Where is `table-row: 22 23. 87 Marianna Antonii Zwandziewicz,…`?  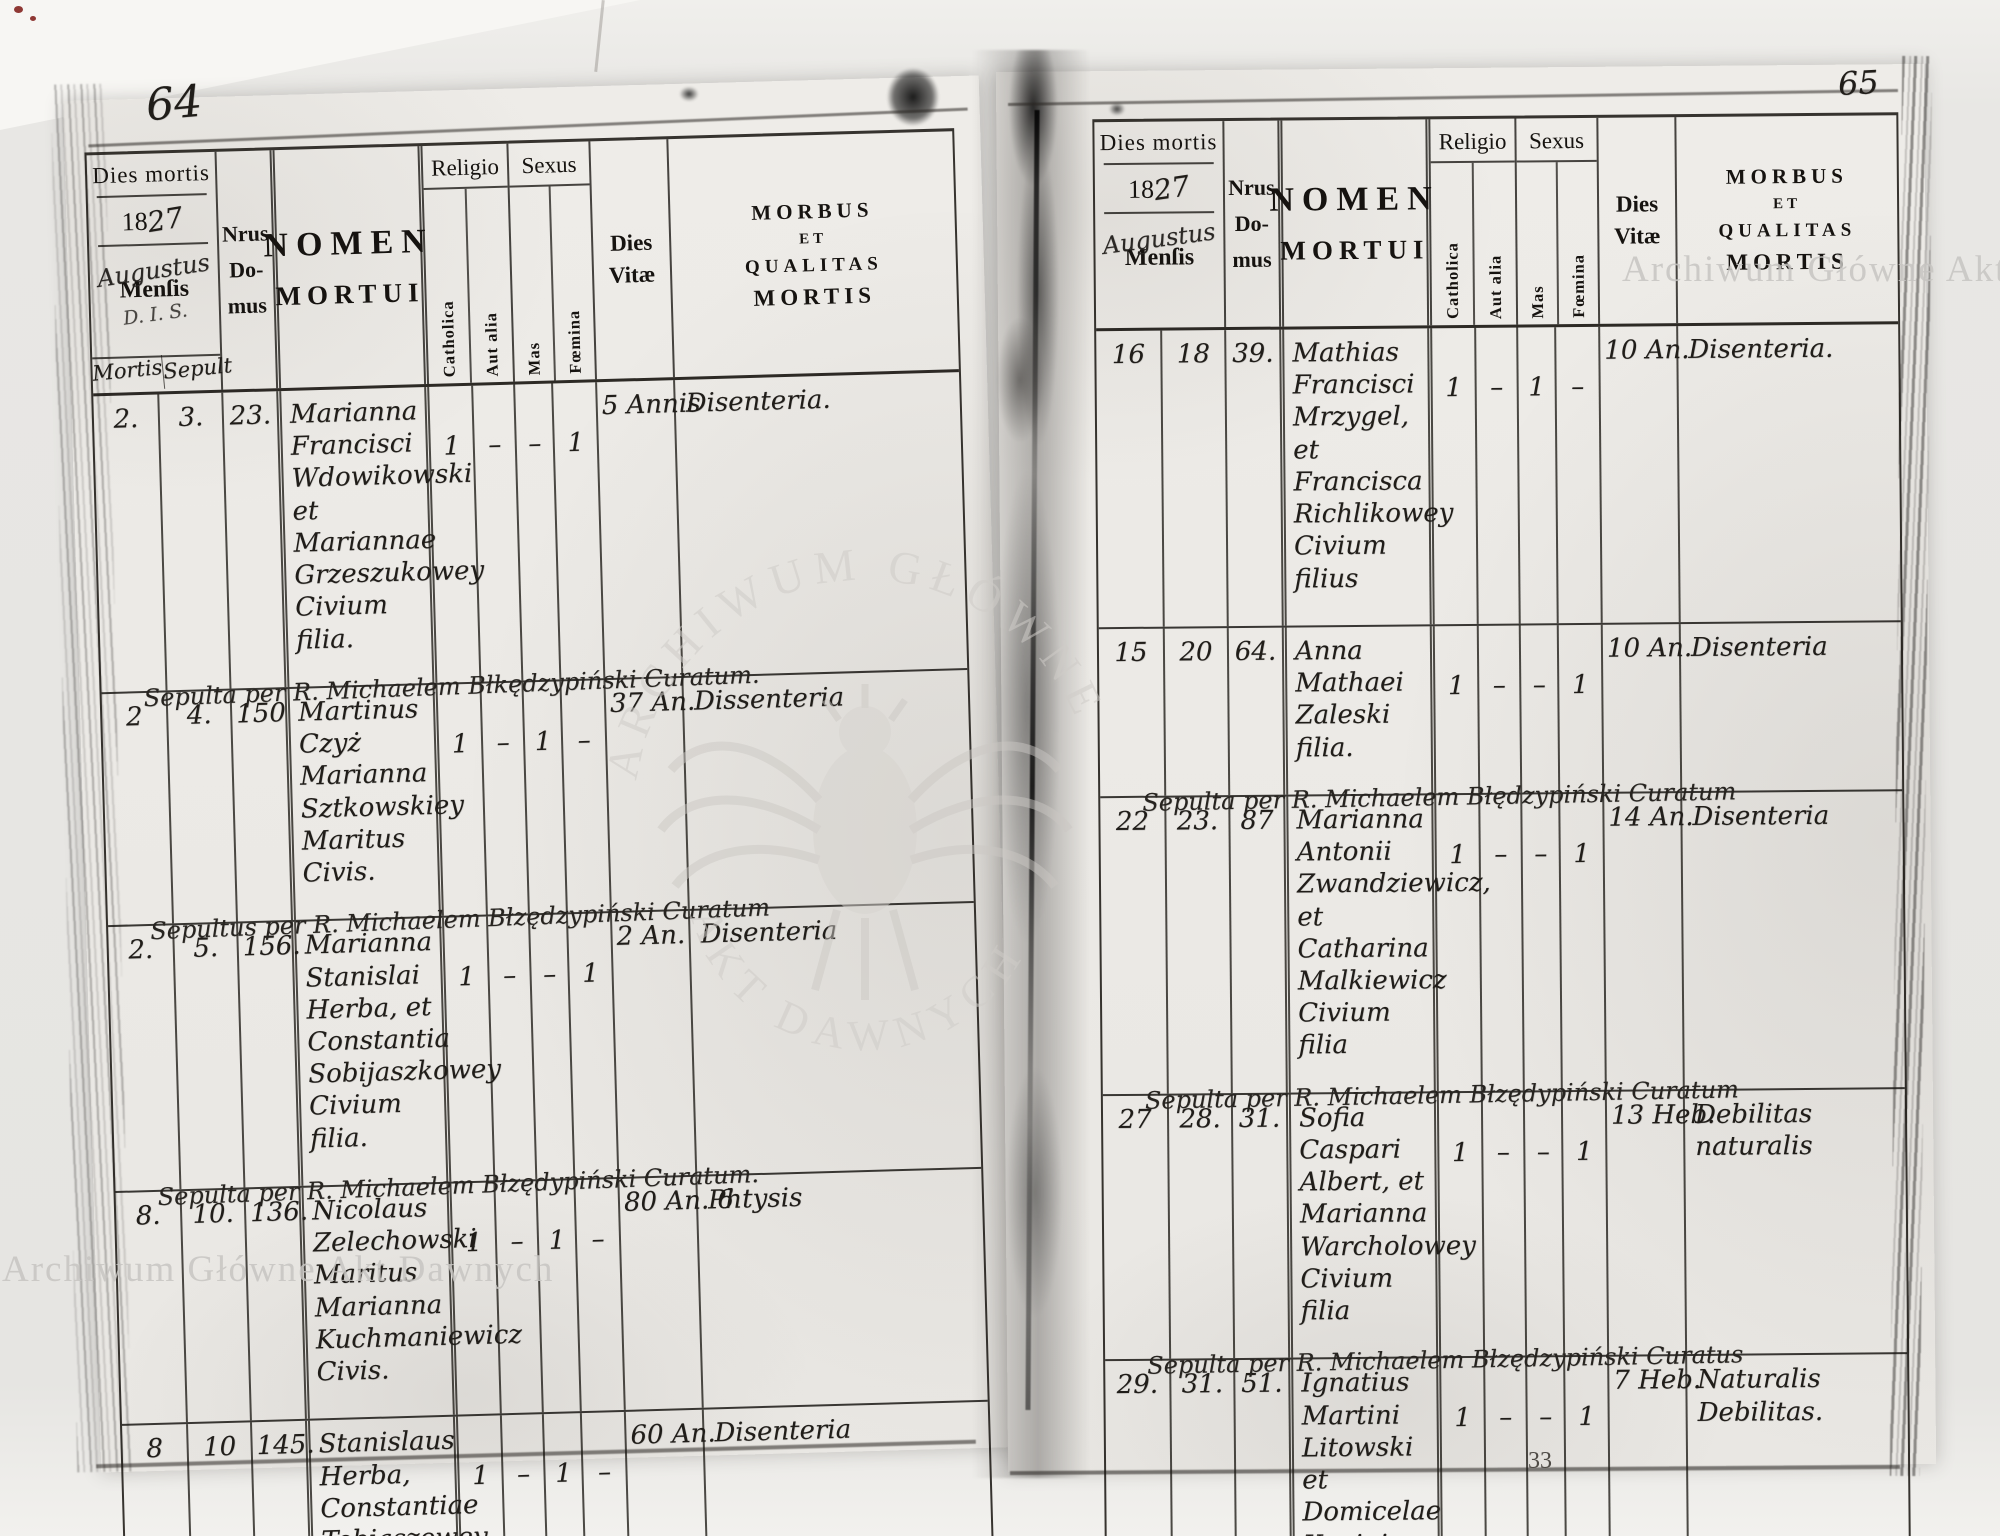 table-row: 22 23. 87 Marianna Antonii Zwandziewicz,… is located at coordinates (1502, 951).